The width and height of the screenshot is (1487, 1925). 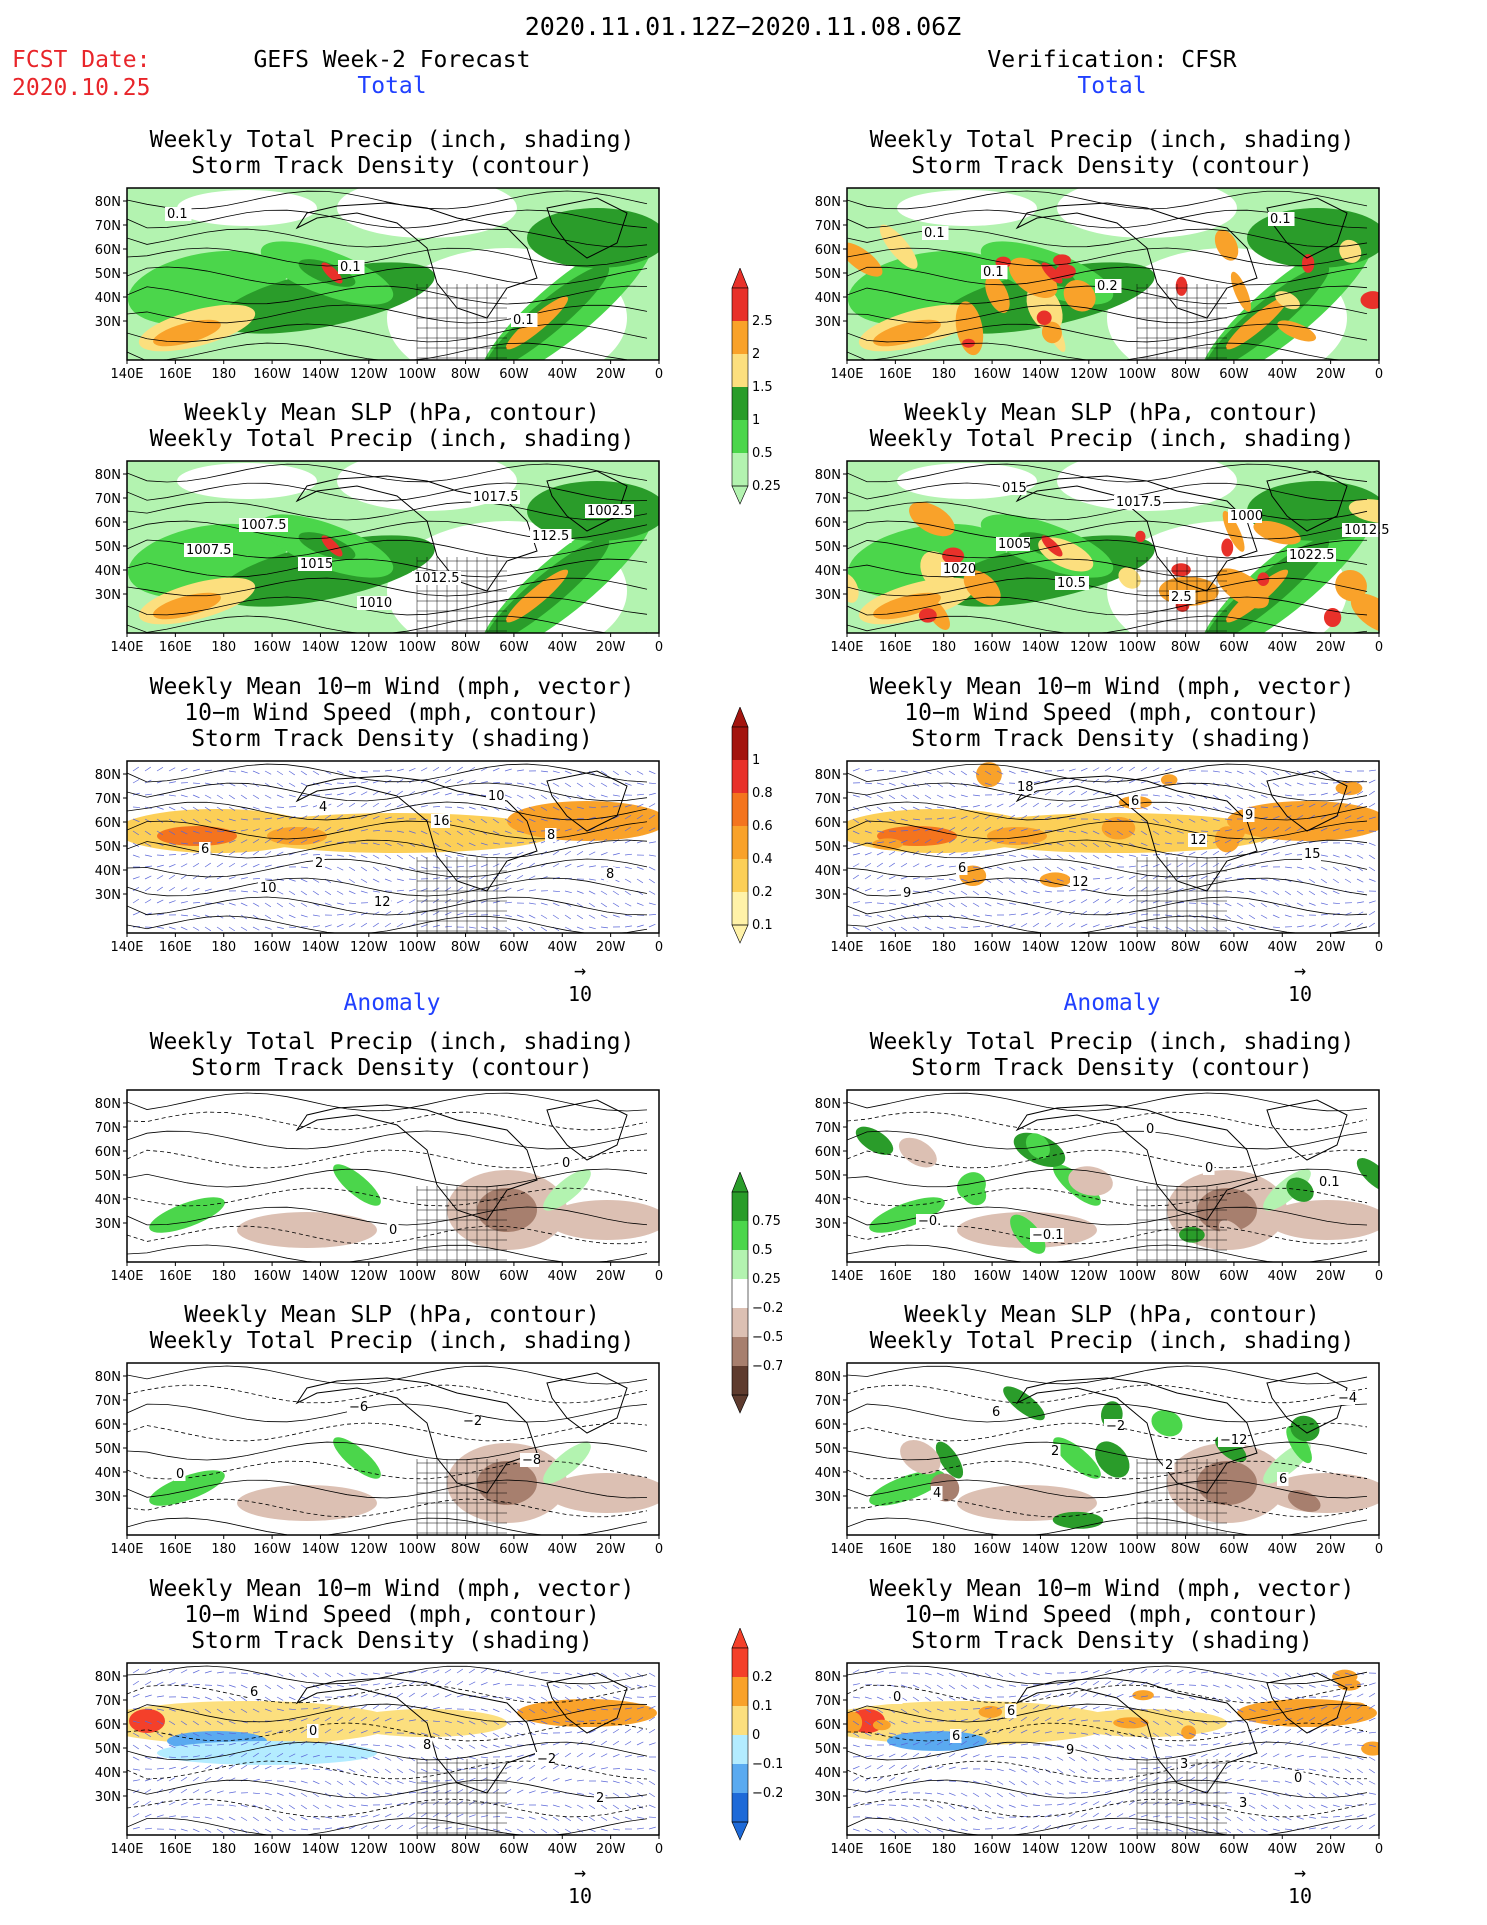 What do you see at coordinates (756, 354) in the screenshot?
I see `colorbar-label: 2` at bounding box center [756, 354].